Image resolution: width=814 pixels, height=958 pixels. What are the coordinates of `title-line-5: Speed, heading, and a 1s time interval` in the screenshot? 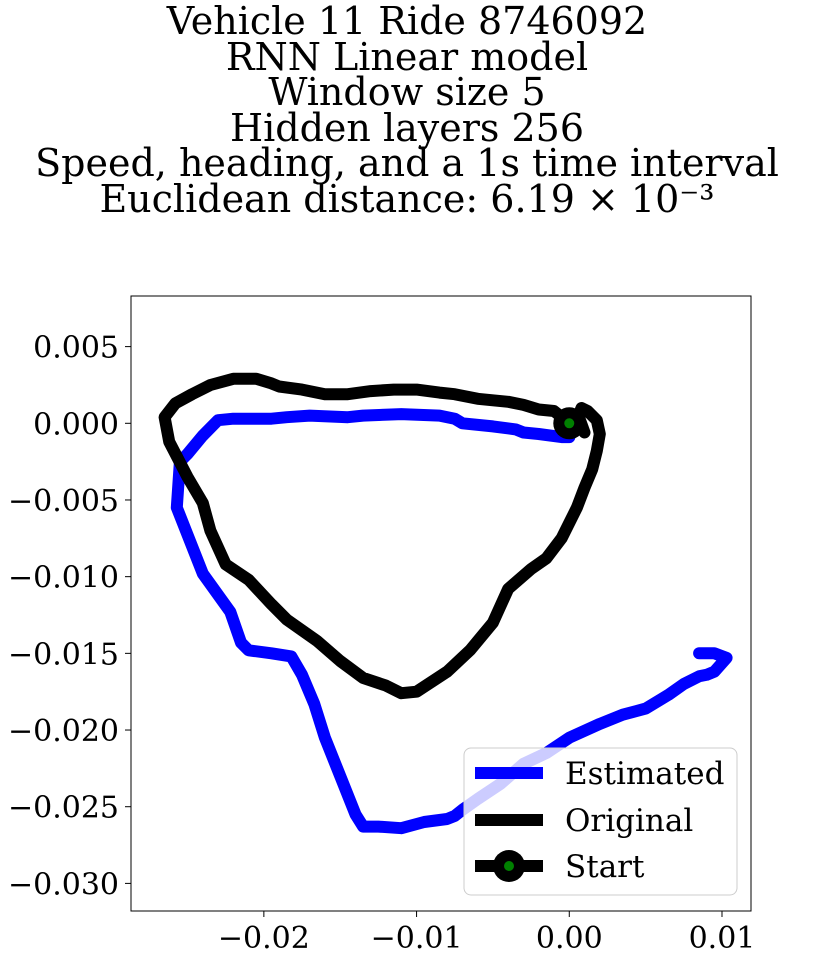 It's located at (407, 163).